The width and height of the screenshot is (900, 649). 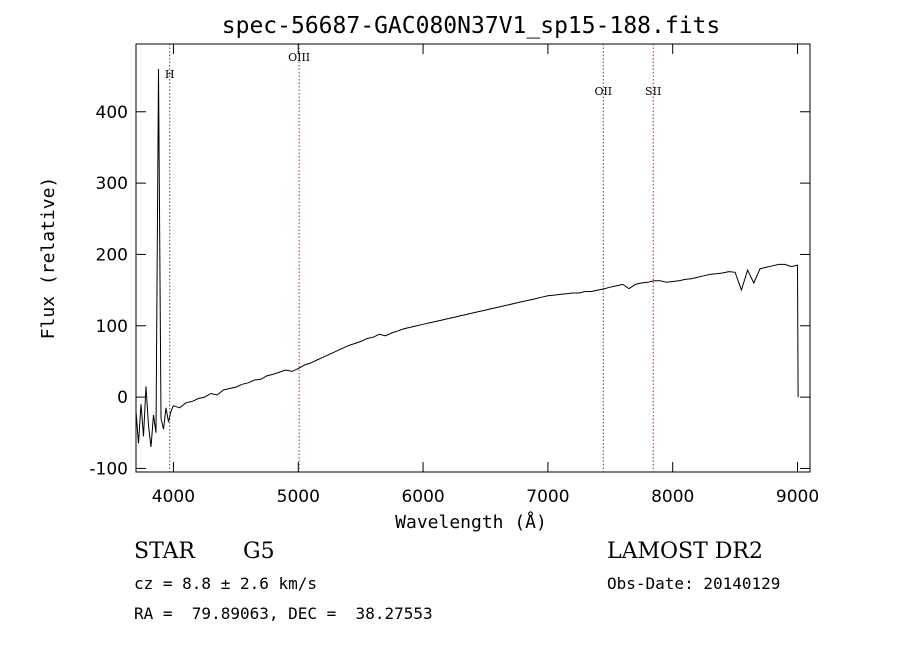 I want to click on reference-line-label: OII, so click(x=603, y=91).